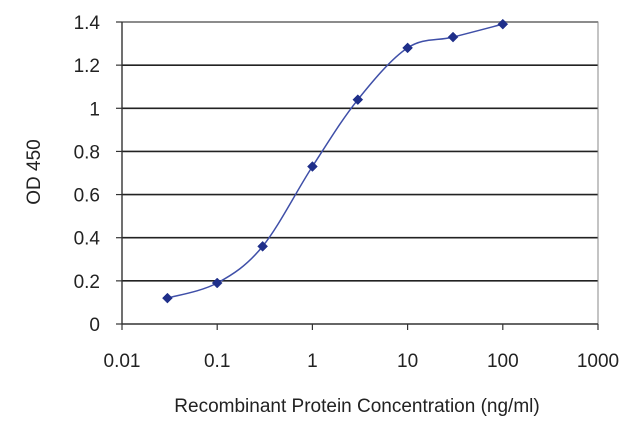  I want to click on y-tick-label: 0, so click(94, 325).